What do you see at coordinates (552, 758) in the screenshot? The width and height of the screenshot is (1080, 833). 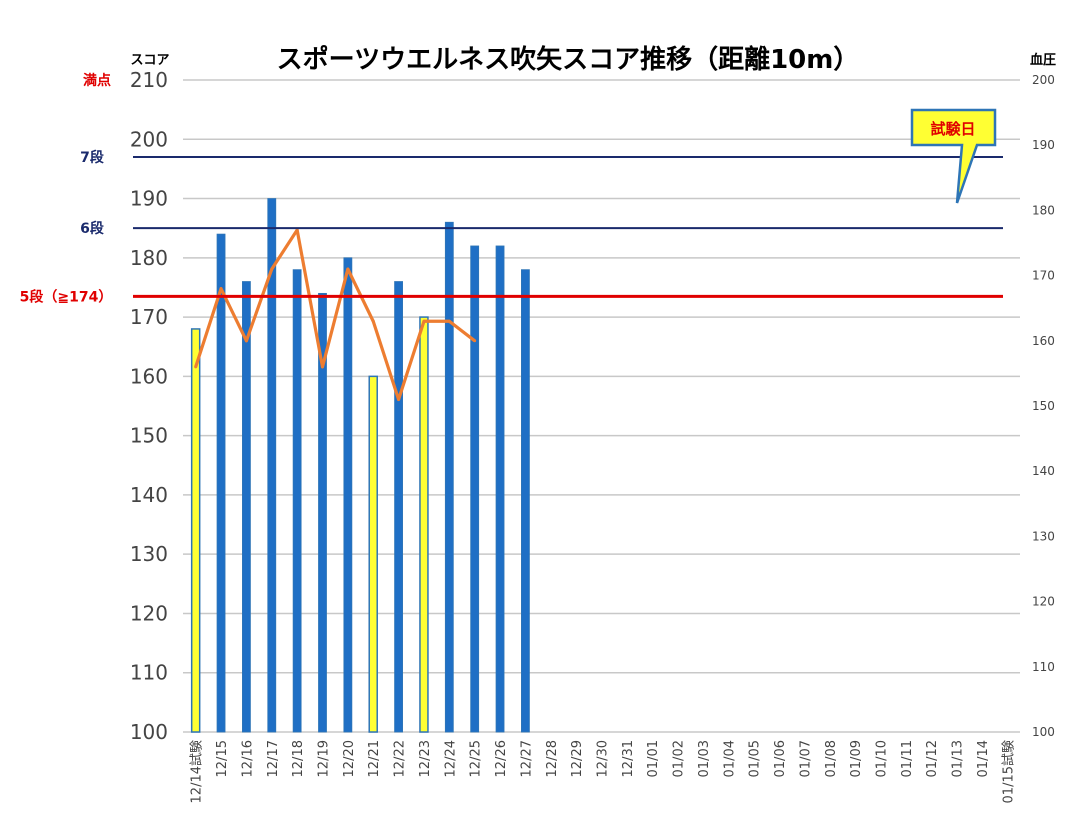 I see `x-tick-label: 12/28` at bounding box center [552, 758].